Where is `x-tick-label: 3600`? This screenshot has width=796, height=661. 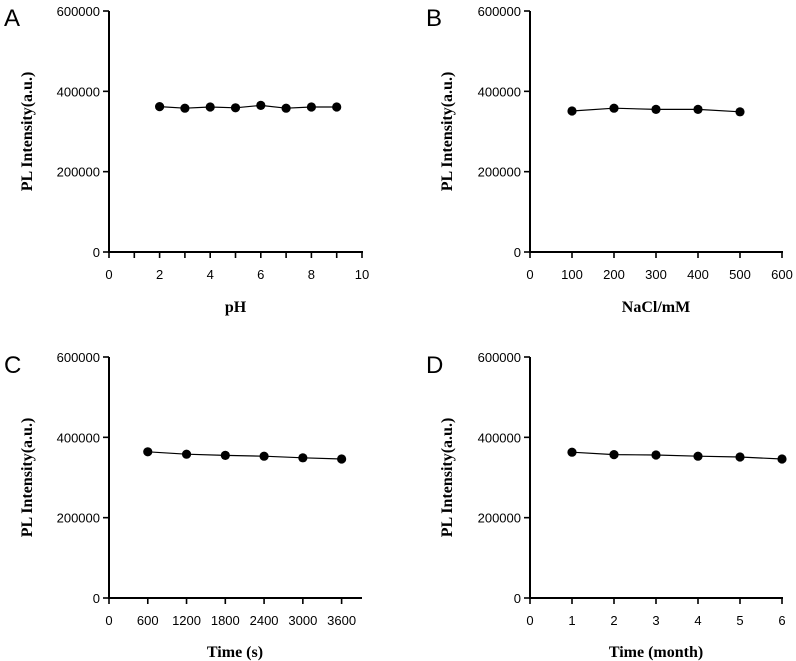
x-tick-label: 3600 is located at coordinates (341, 620).